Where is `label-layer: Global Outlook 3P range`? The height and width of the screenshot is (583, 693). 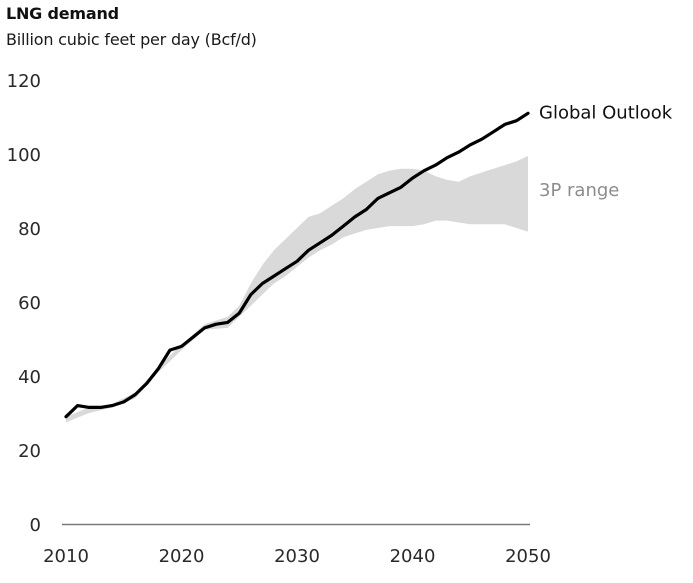 label-layer: Global Outlook 3P range is located at coordinates (606, 151).